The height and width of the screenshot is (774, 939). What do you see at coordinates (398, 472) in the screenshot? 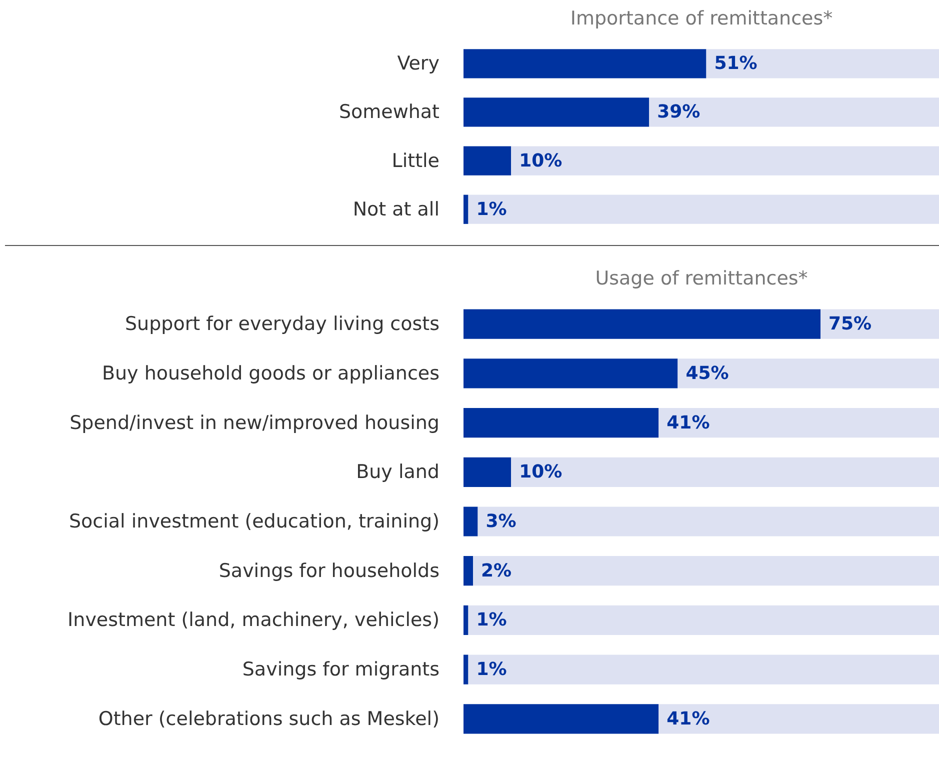
I see `y-tick-label: Buy land` at bounding box center [398, 472].